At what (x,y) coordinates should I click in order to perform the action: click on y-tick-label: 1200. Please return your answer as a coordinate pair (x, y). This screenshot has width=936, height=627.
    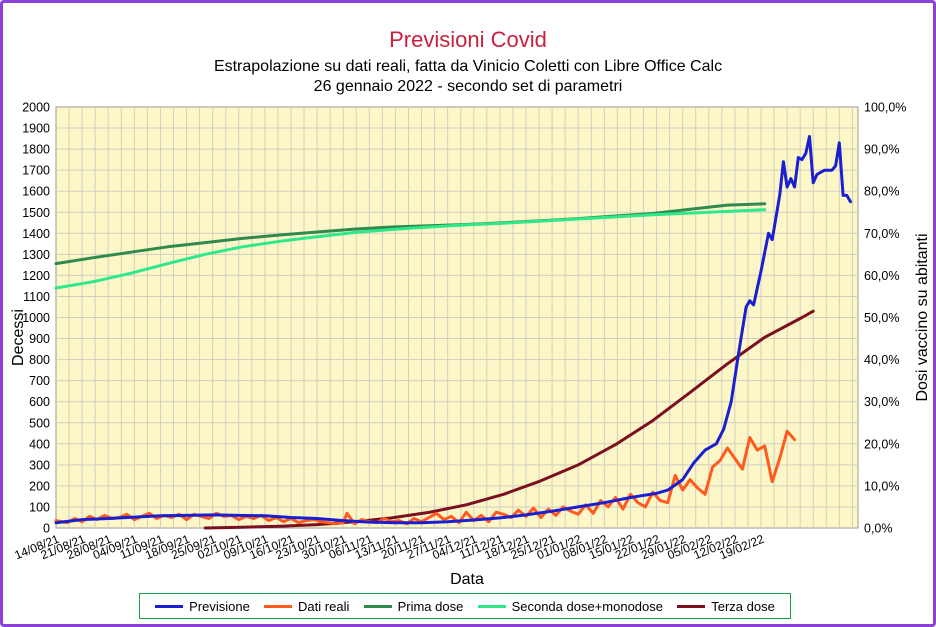
    Looking at the image, I should click on (36, 276).